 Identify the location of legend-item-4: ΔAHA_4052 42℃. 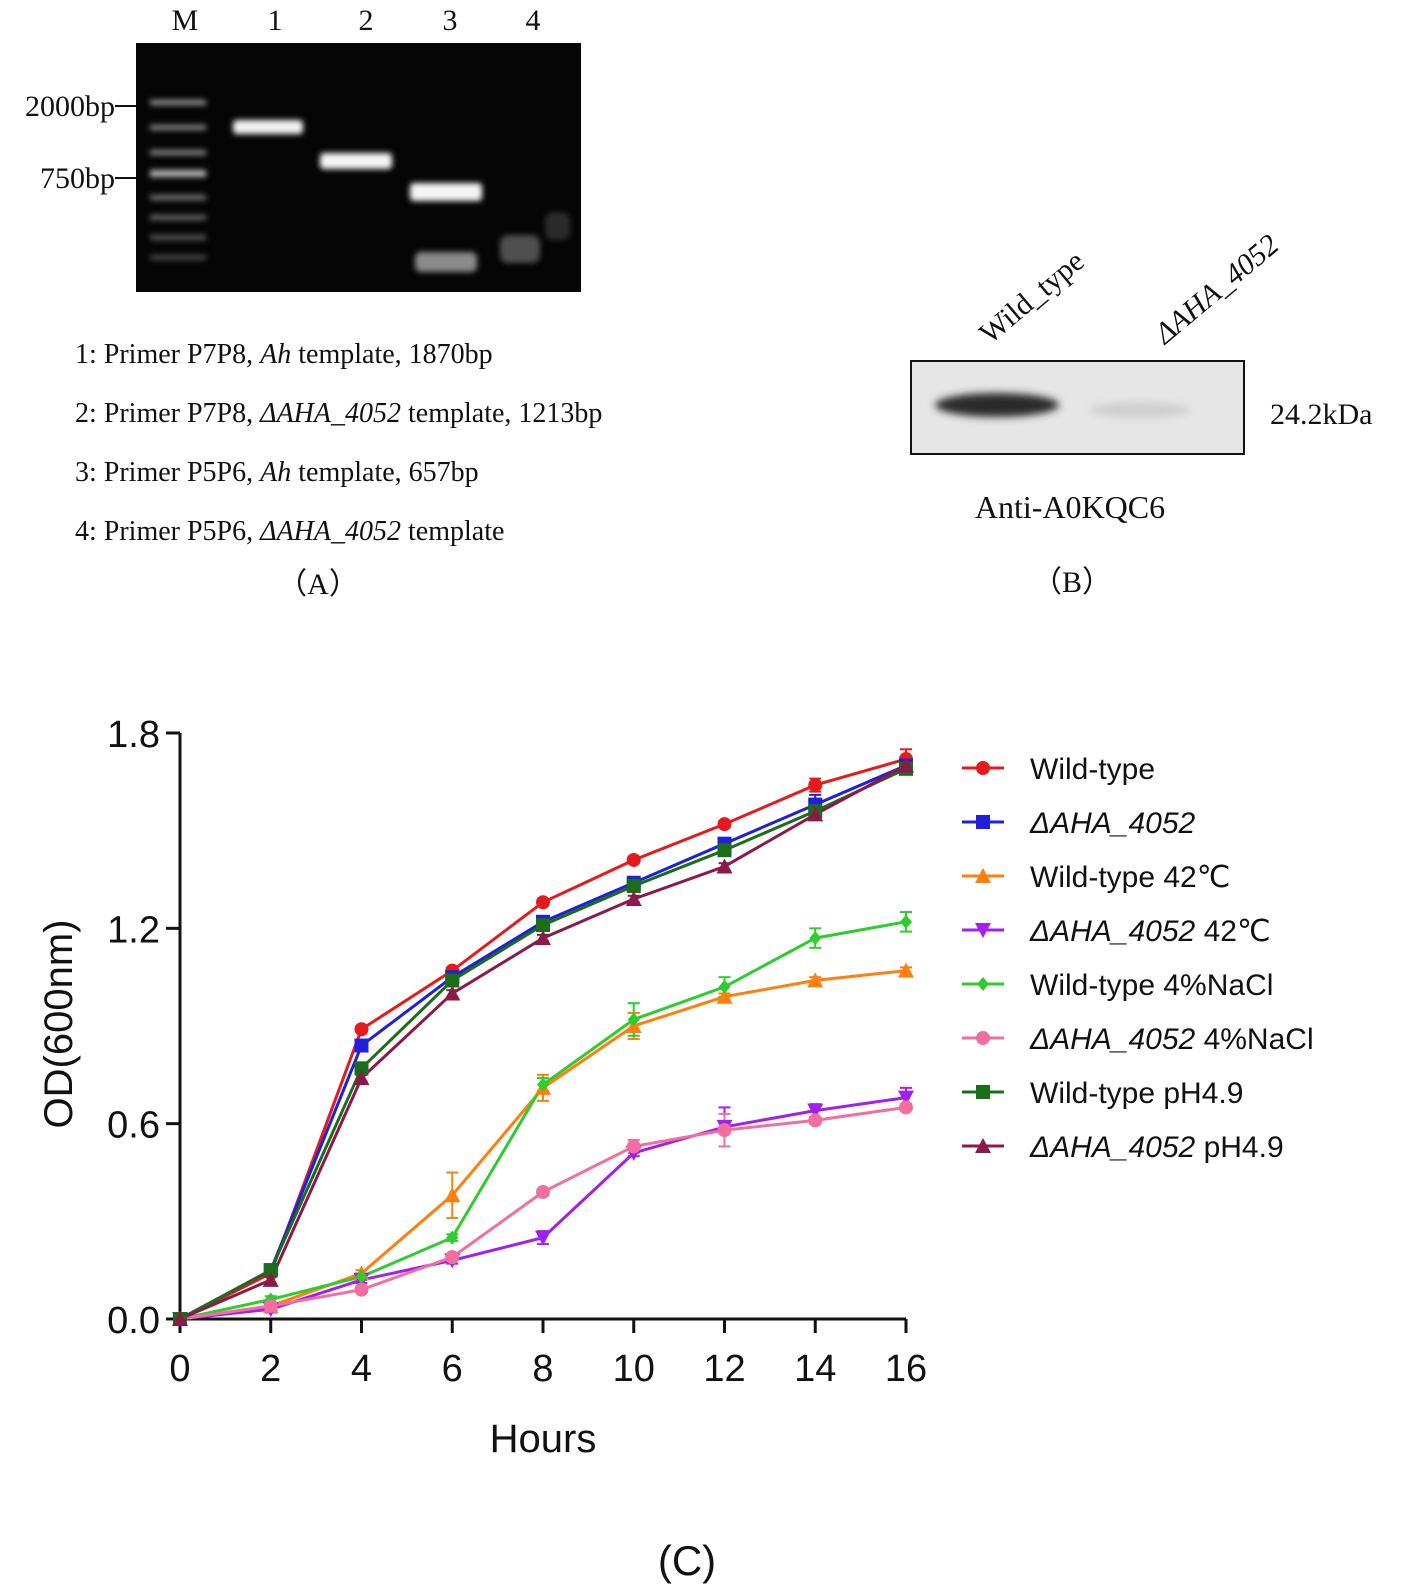
(1116, 931).